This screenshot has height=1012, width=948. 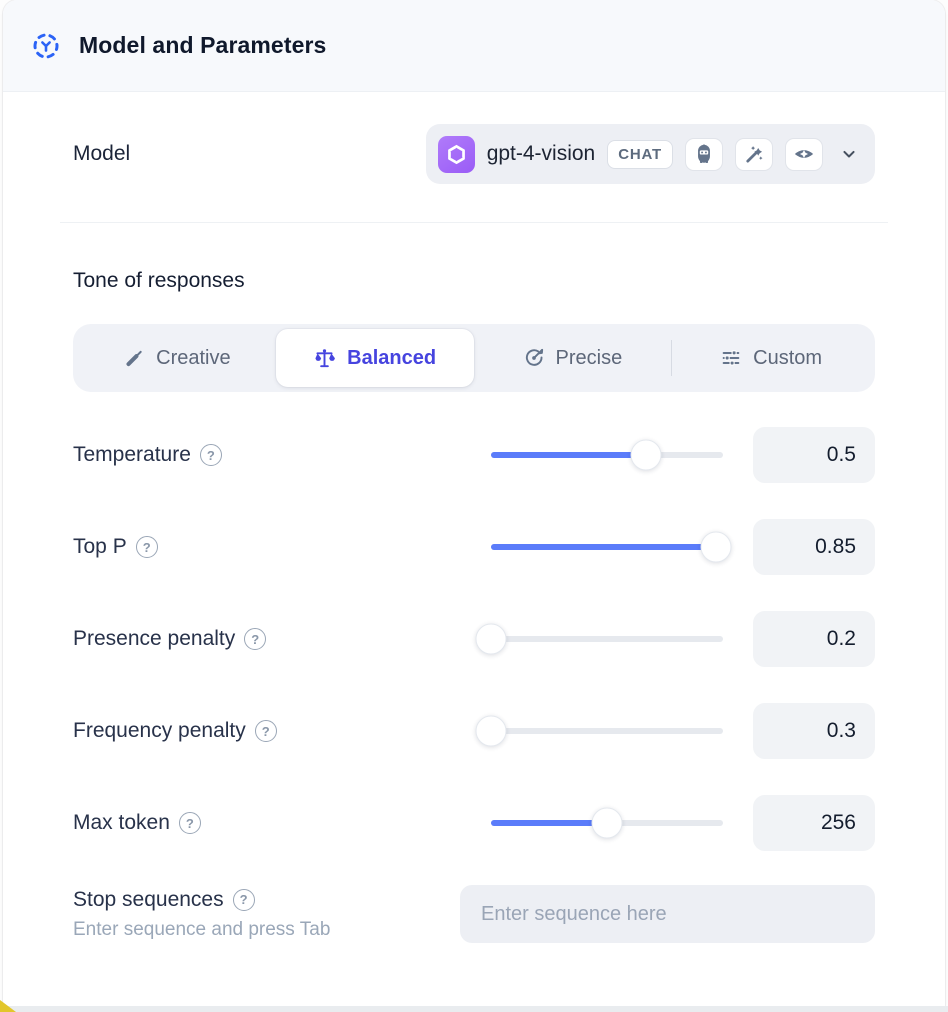 I want to click on robot-icon, so click(x=704, y=154).